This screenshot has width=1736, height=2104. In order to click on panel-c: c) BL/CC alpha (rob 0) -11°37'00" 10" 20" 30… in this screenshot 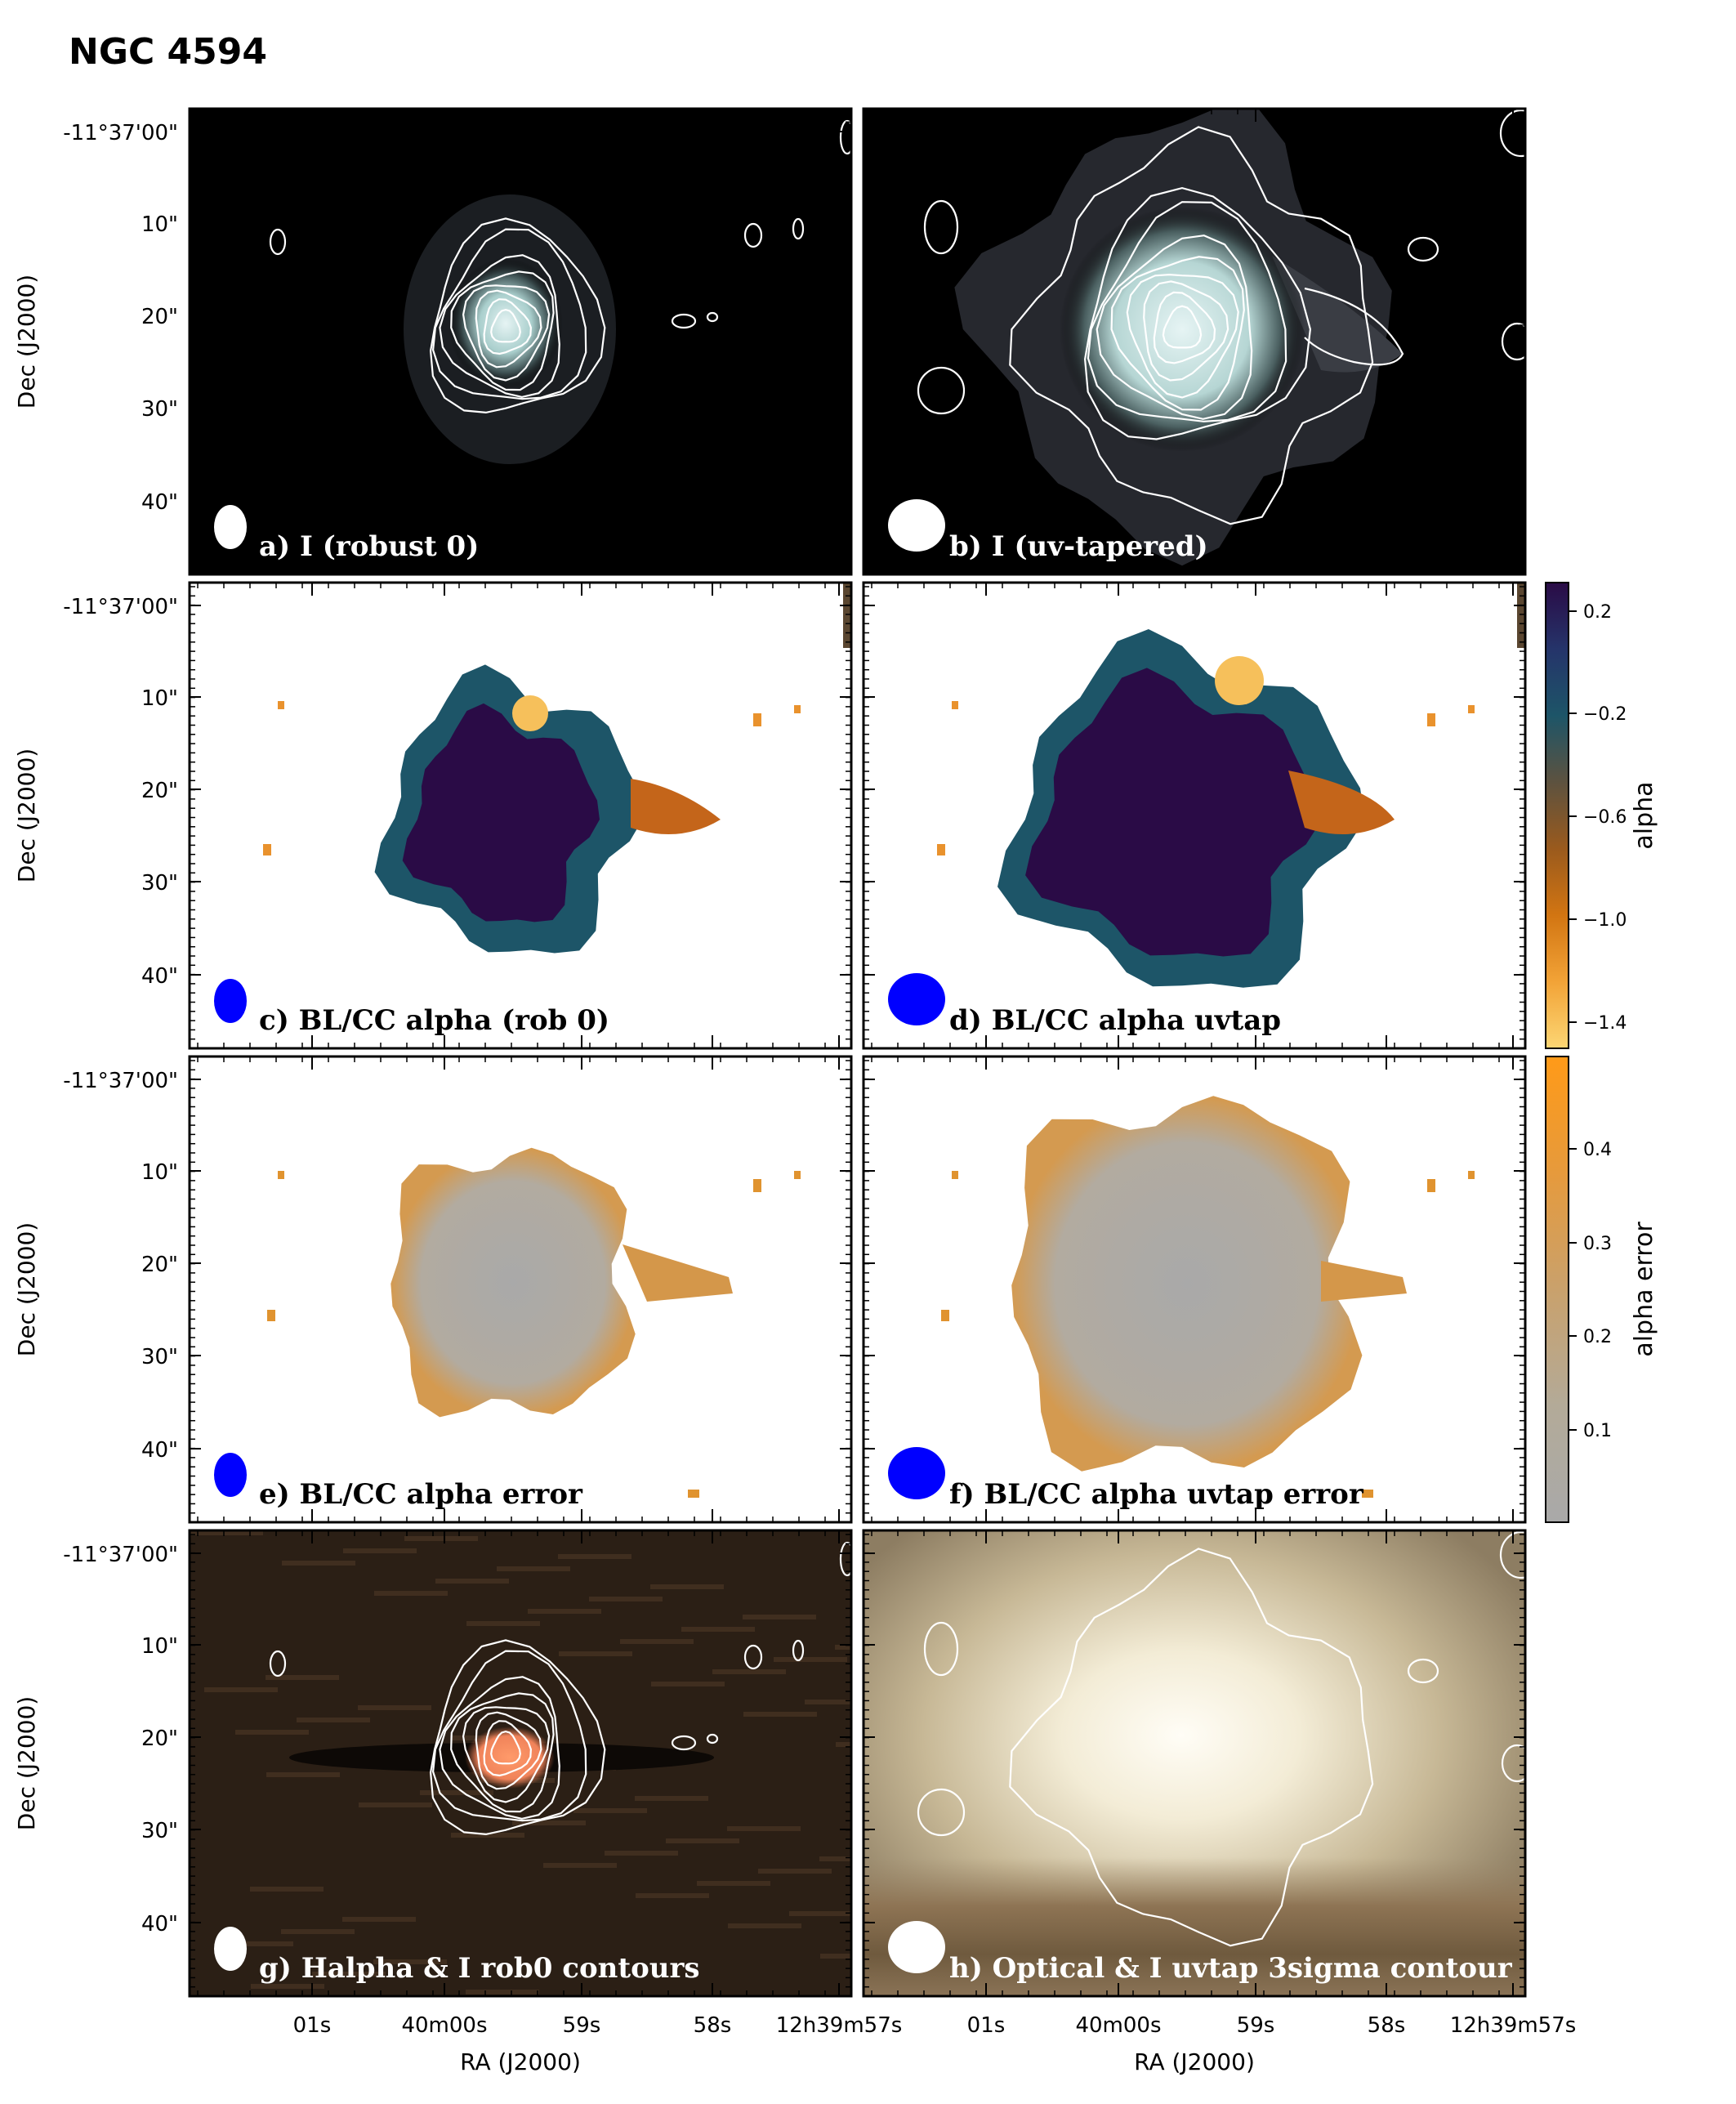, I will do `click(433, 815)`.